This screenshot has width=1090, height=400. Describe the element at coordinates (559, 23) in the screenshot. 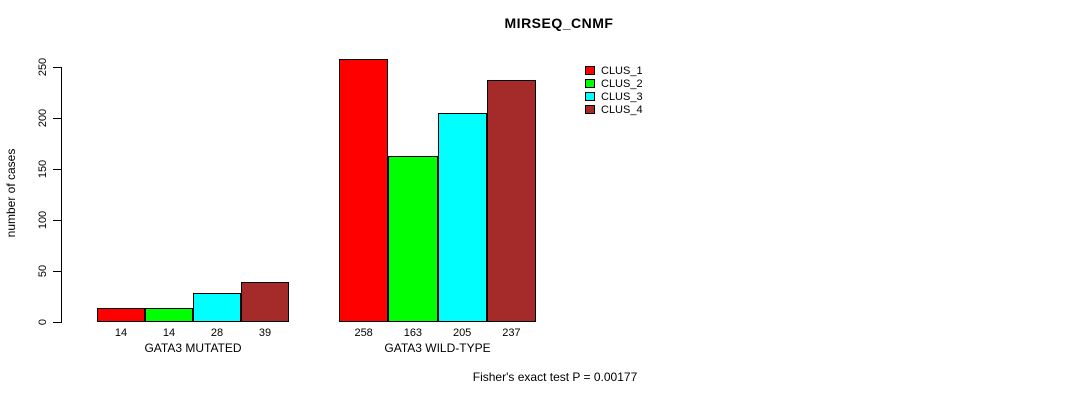

I see `chart-title: MIRSEQ_CNMF` at that location.